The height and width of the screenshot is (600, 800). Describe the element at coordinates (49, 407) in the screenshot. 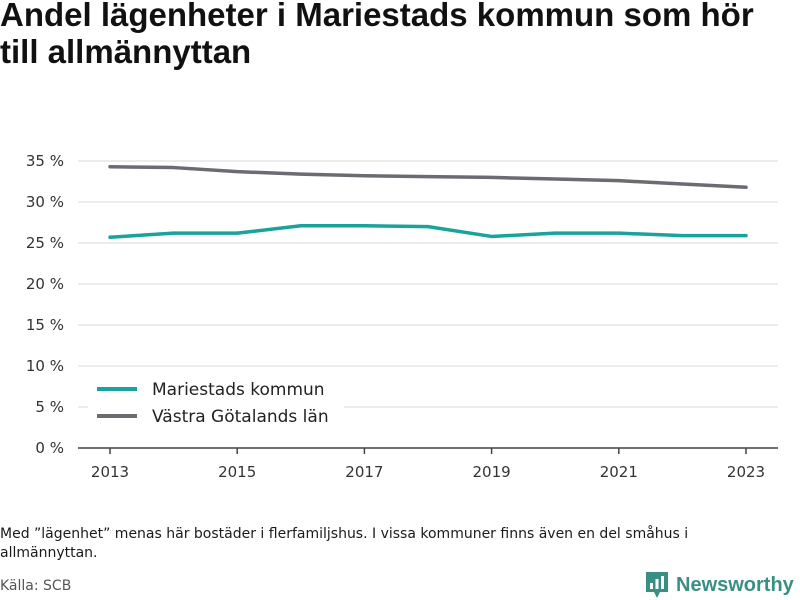

I see `y-tick-label: 5 %` at that location.